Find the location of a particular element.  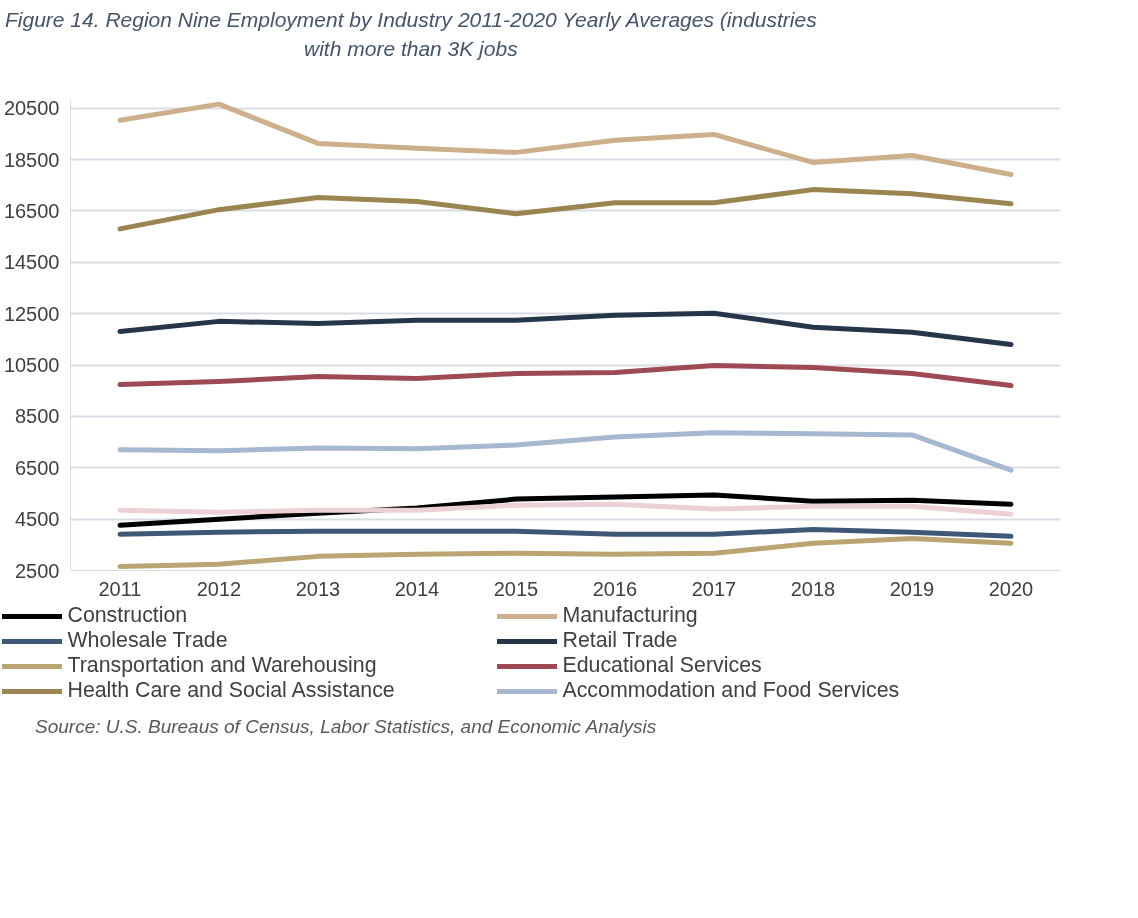

y-tick-label: 8500 is located at coordinates (37, 416).